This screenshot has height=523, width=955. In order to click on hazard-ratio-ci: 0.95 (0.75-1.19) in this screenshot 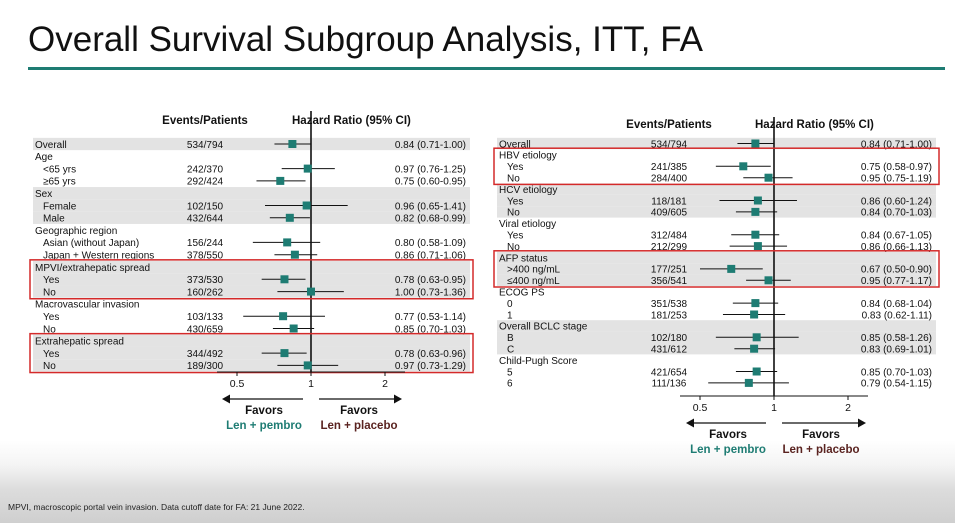, I will do `click(896, 179)`.